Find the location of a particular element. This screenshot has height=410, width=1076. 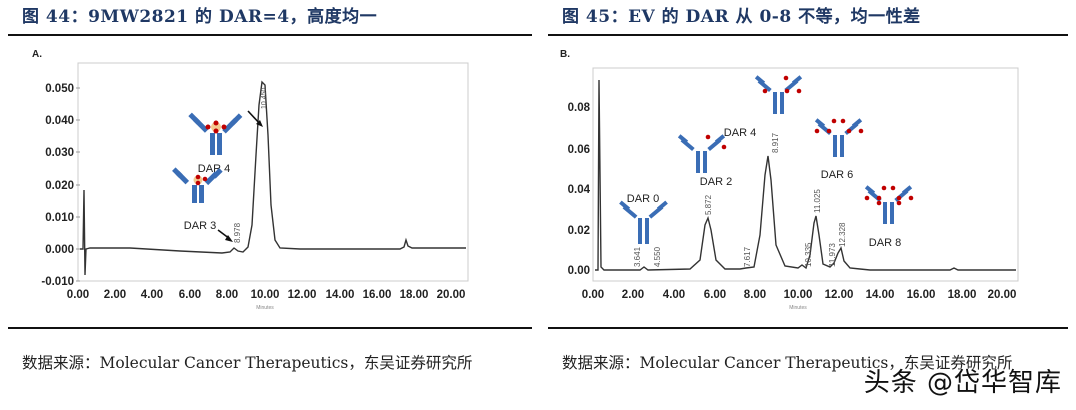

dar3-antibody-icon is located at coordinates (197, 185).